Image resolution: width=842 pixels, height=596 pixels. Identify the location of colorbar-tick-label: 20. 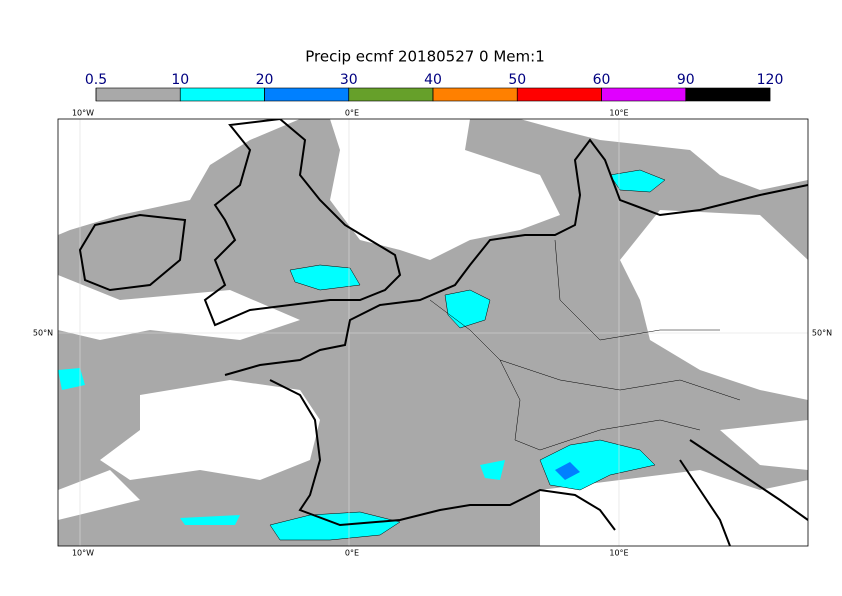
(265, 80).